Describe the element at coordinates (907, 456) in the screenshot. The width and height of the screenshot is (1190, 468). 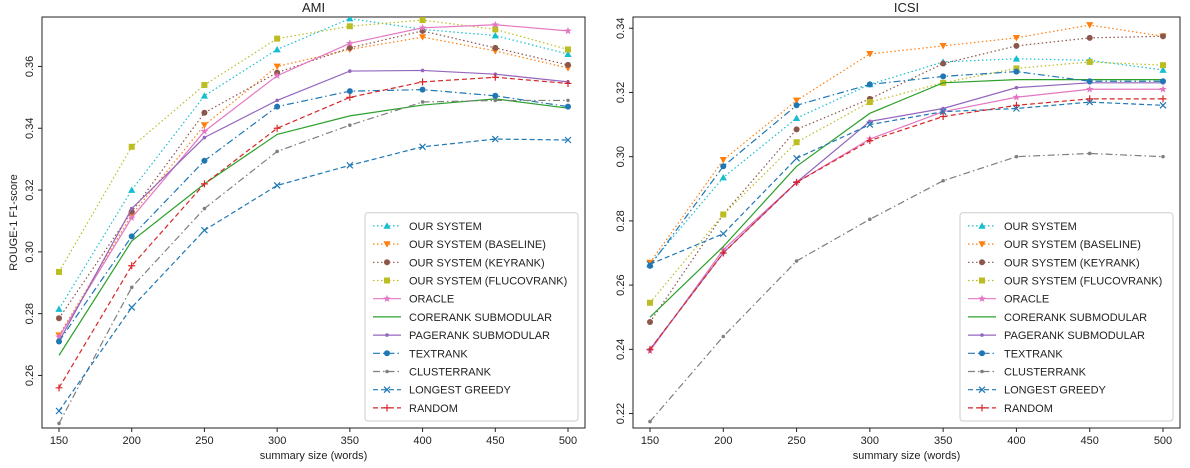
I see `x-axis-label: summary size (words)` at that location.